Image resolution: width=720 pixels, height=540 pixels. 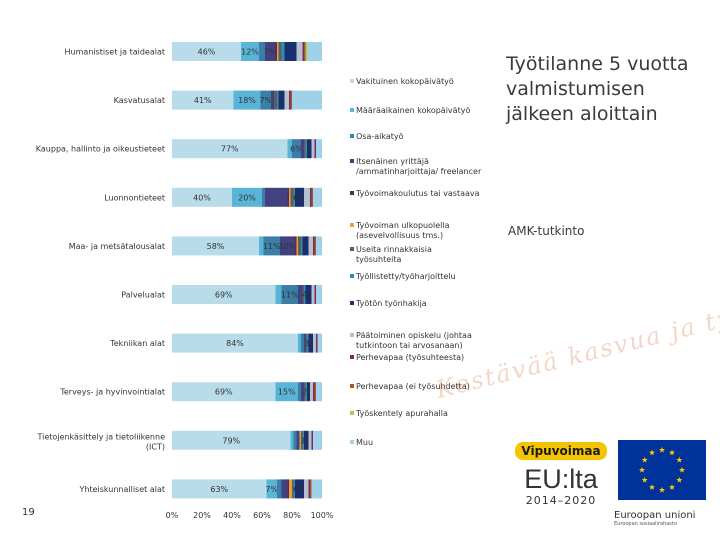 I want to click on eu-lta-text: EU:lta, so click(x=561, y=479).